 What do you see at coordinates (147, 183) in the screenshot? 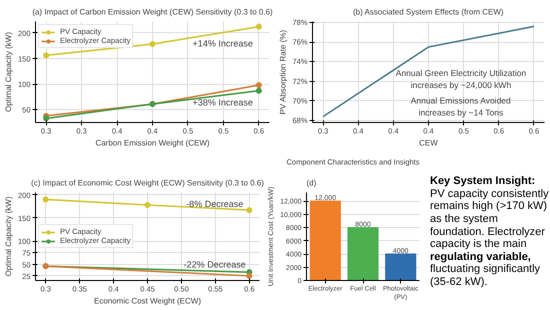
I see `chart-title: (c) Impact of Economic Cost Weight (ECW) Sensitivity (0.3 to 0.6)` at bounding box center [147, 183].